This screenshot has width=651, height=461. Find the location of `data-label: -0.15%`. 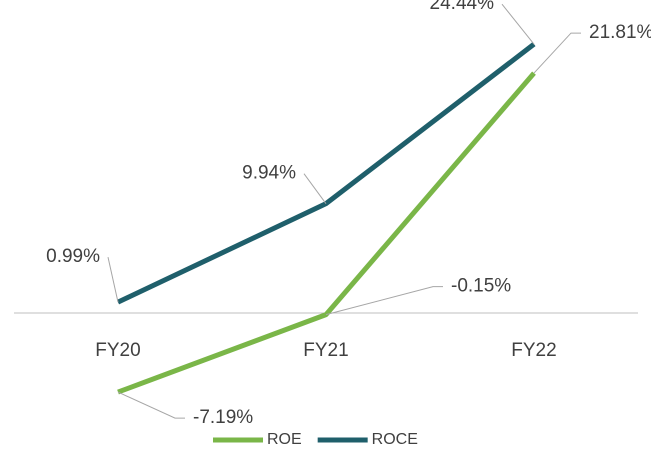

data-label: -0.15% is located at coordinates (481, 286).